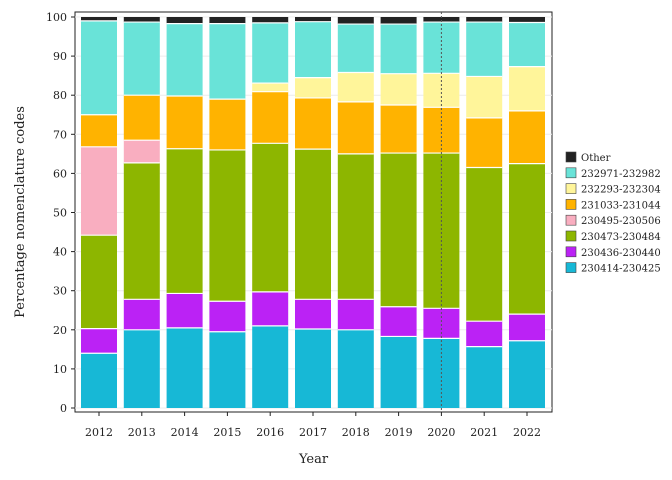 The width and height of the screenshot is (672, 480). Describe the element at coordinates (270, 432) in the screenshot. I see `x-tick-label: 2016` at that location.